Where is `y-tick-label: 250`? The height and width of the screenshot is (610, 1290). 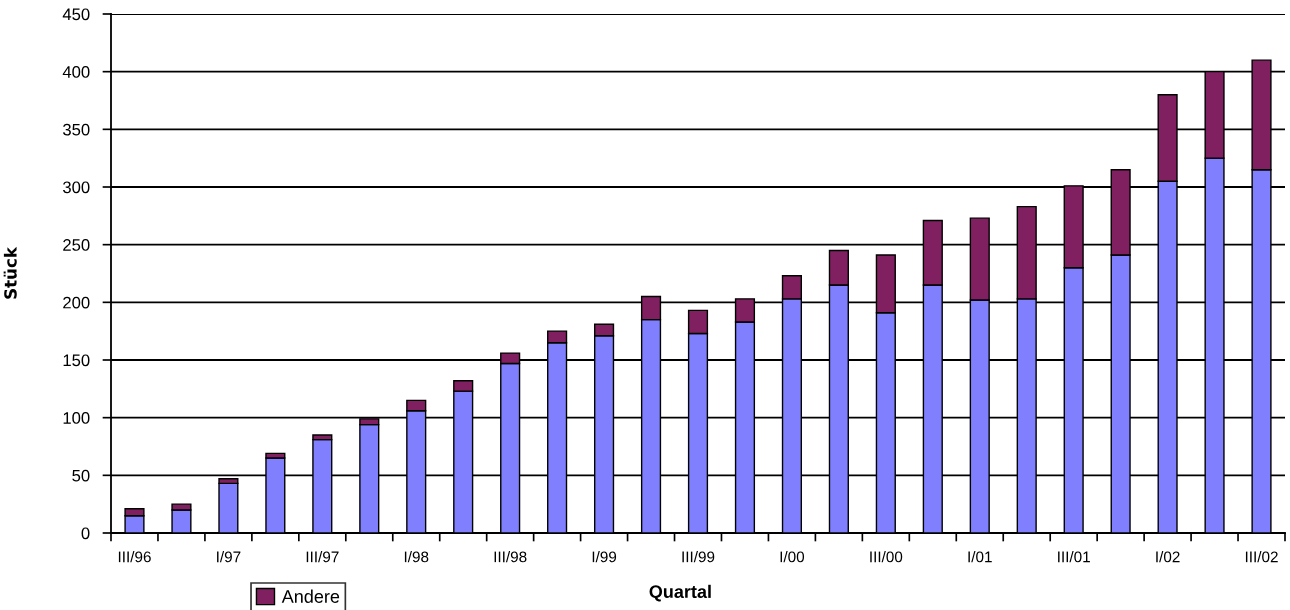
y-tick-label: 250 is located at coordinates (76, 245).